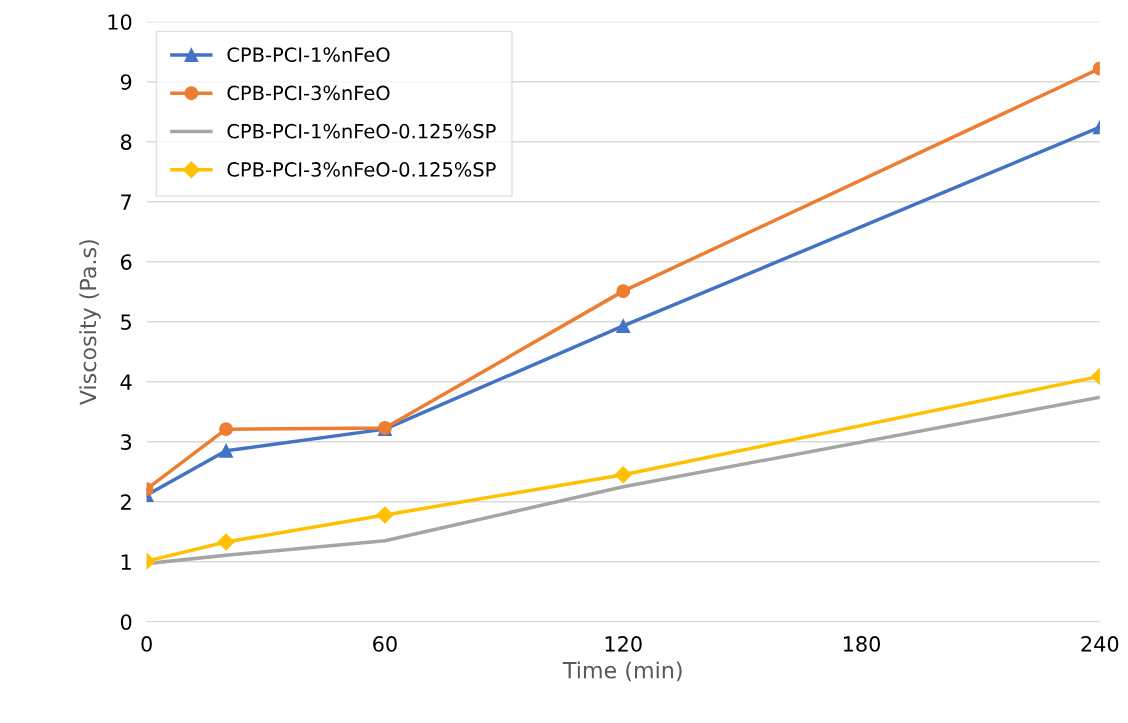 Image resolution: width=1128 pixels, height=723 pixels. Describe the element at coordinates (126, 262) in the screenshot. I see `y-tick-label: 6` at that location.